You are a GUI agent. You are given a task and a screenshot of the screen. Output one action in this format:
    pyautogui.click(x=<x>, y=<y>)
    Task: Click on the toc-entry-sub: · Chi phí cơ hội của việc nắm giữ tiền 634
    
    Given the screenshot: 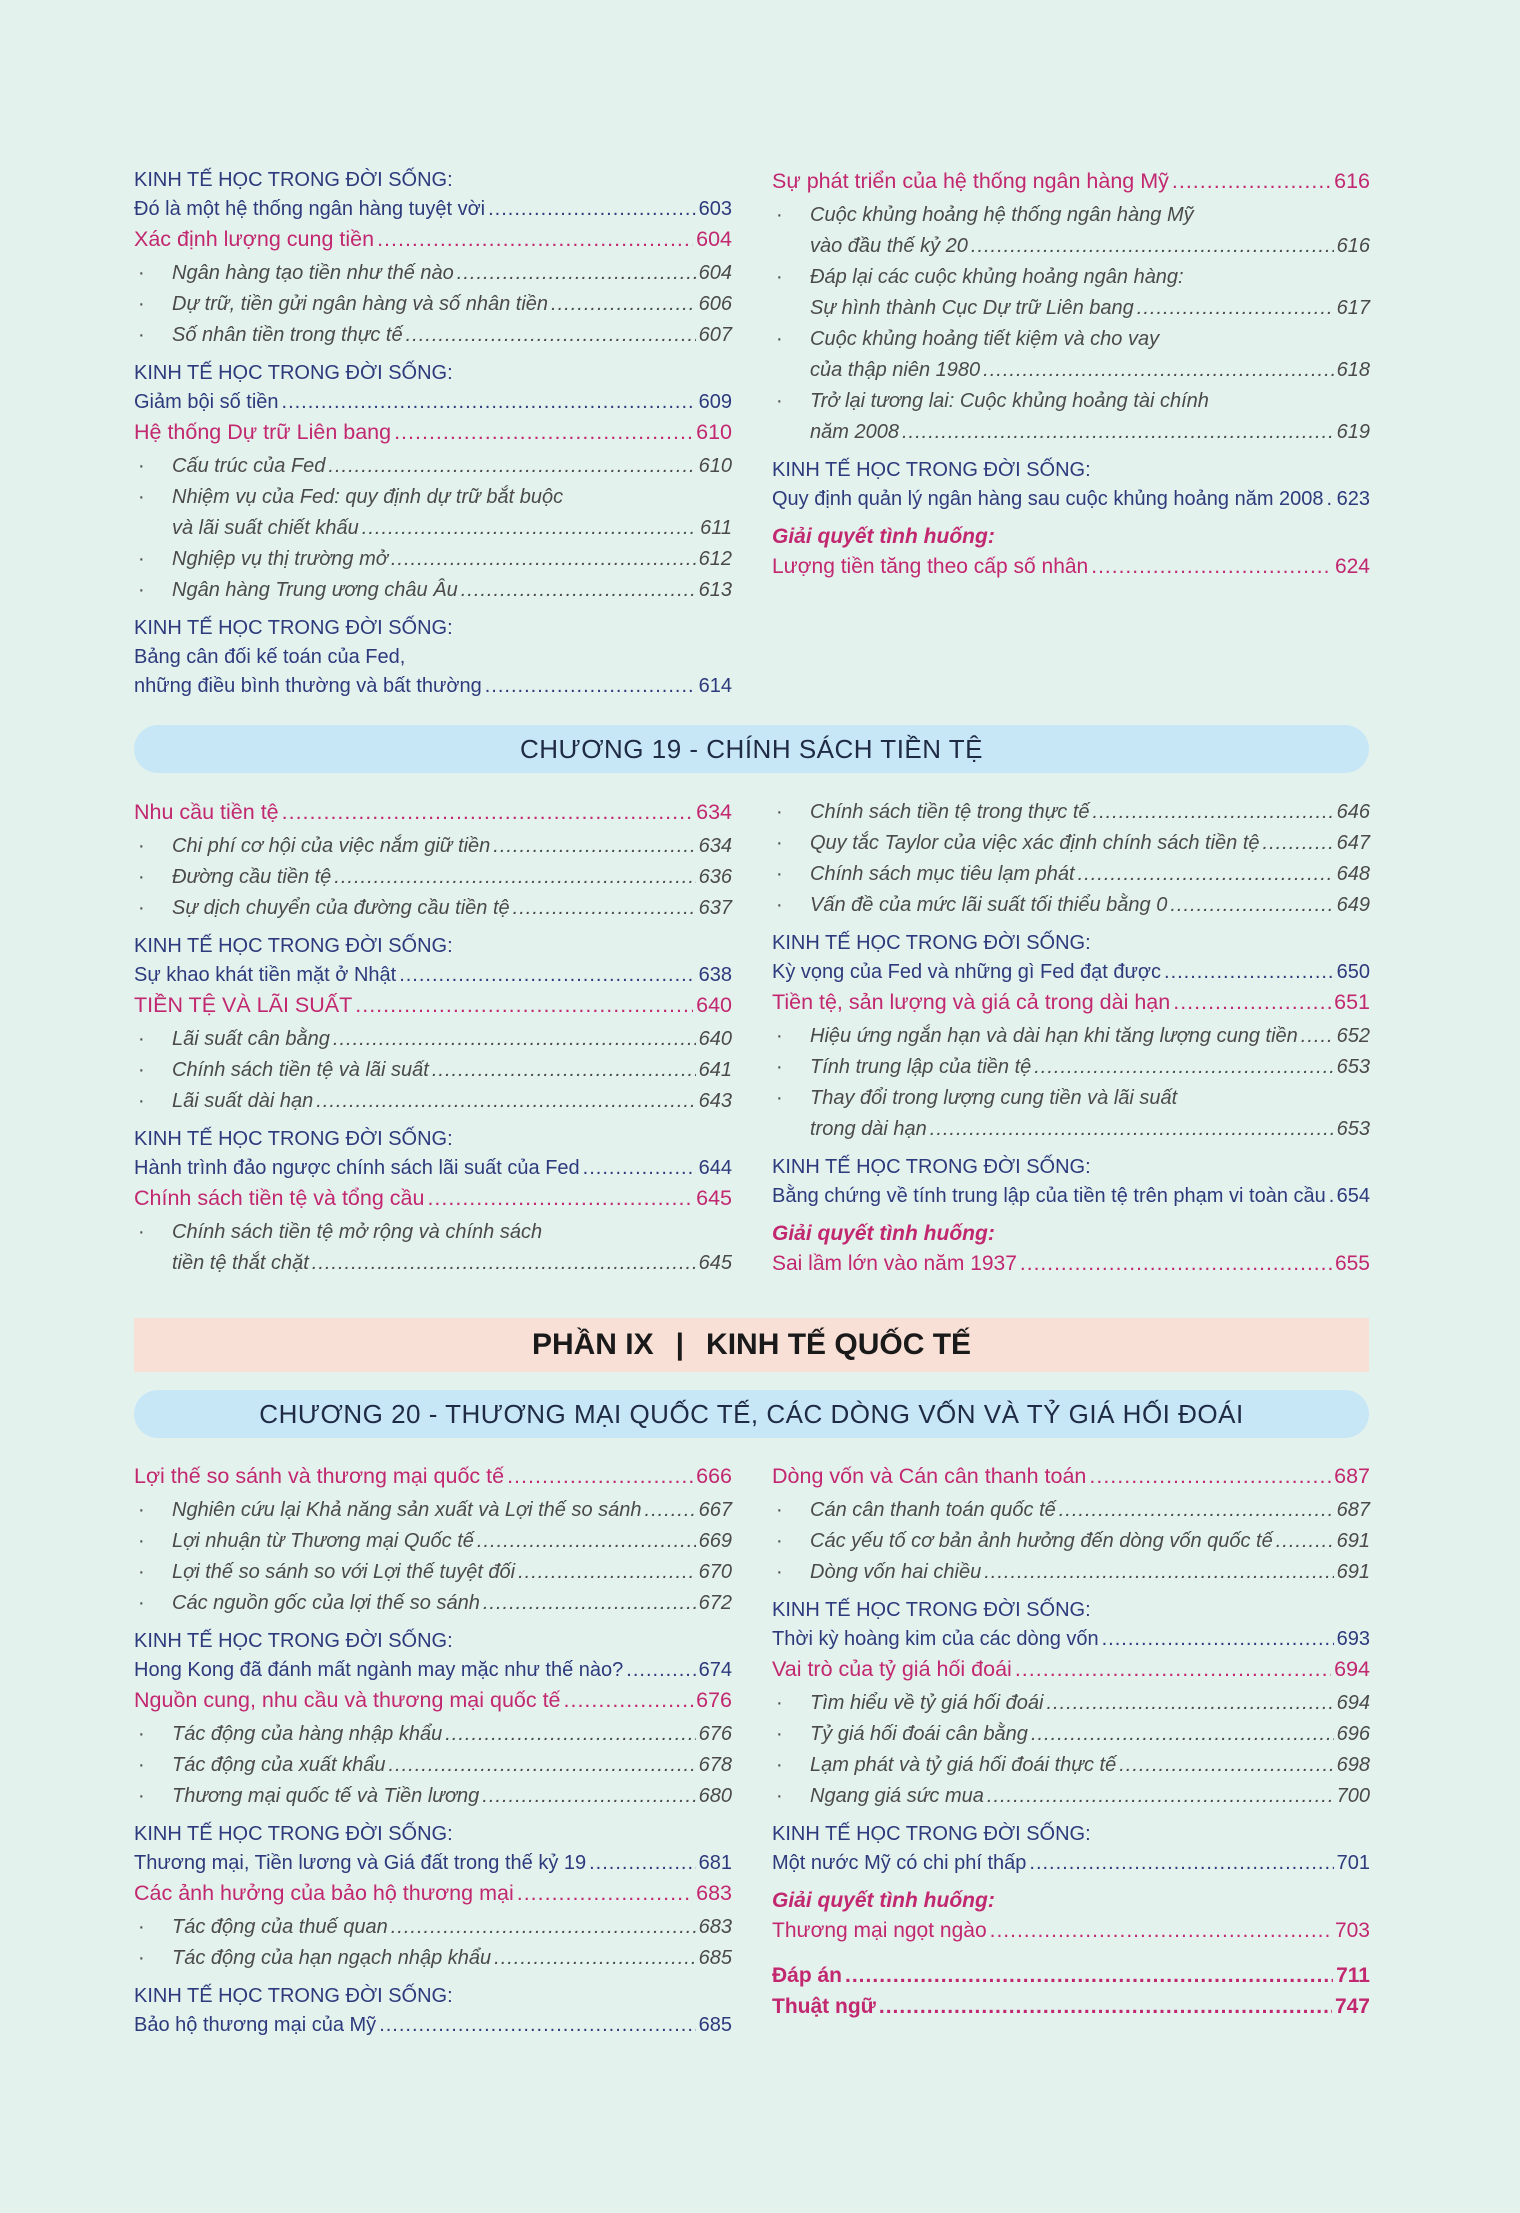 What is the action you would take?
    pyautogui.click(x=433, y=846)
    